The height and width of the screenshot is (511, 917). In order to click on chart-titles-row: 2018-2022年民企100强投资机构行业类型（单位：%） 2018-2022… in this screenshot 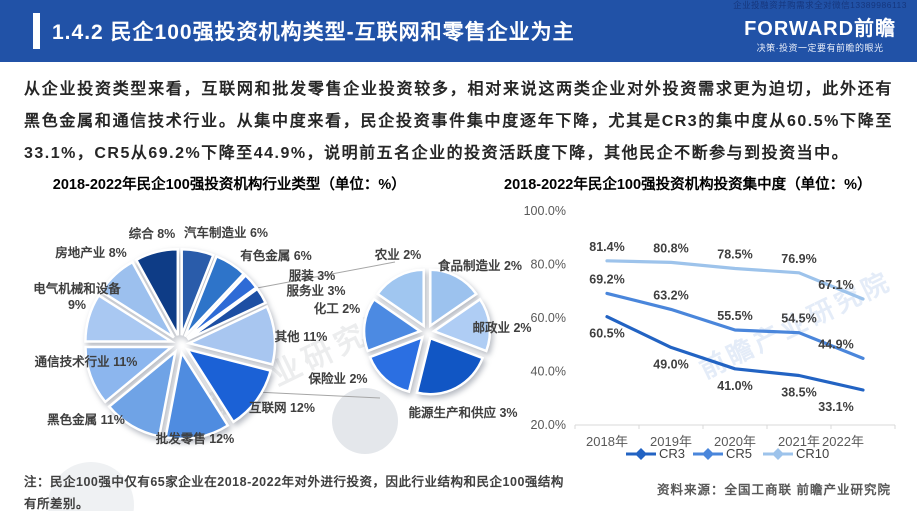, I will do `click(458, 183)`.